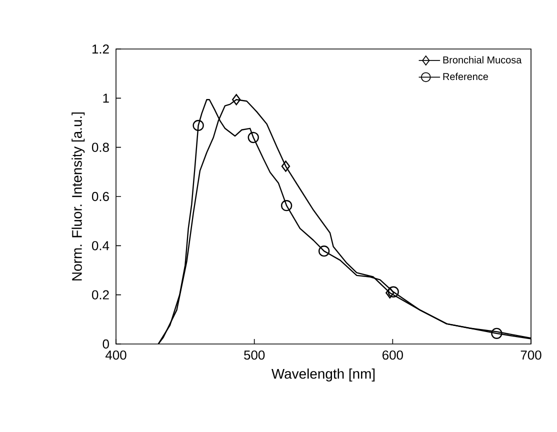 This screenshot has height=432, width=557. Describe the element at coordinates (100, 197) in the screenshot. I see `y-tick-label: 0.6` at that location.